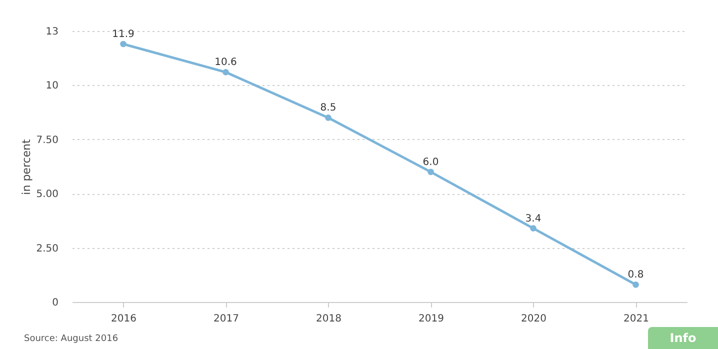 This screenshot has height=349, width=718. Describe the element at coordinates (533, 218) in the screenshot. I see `data-label: 3.4` at that location.